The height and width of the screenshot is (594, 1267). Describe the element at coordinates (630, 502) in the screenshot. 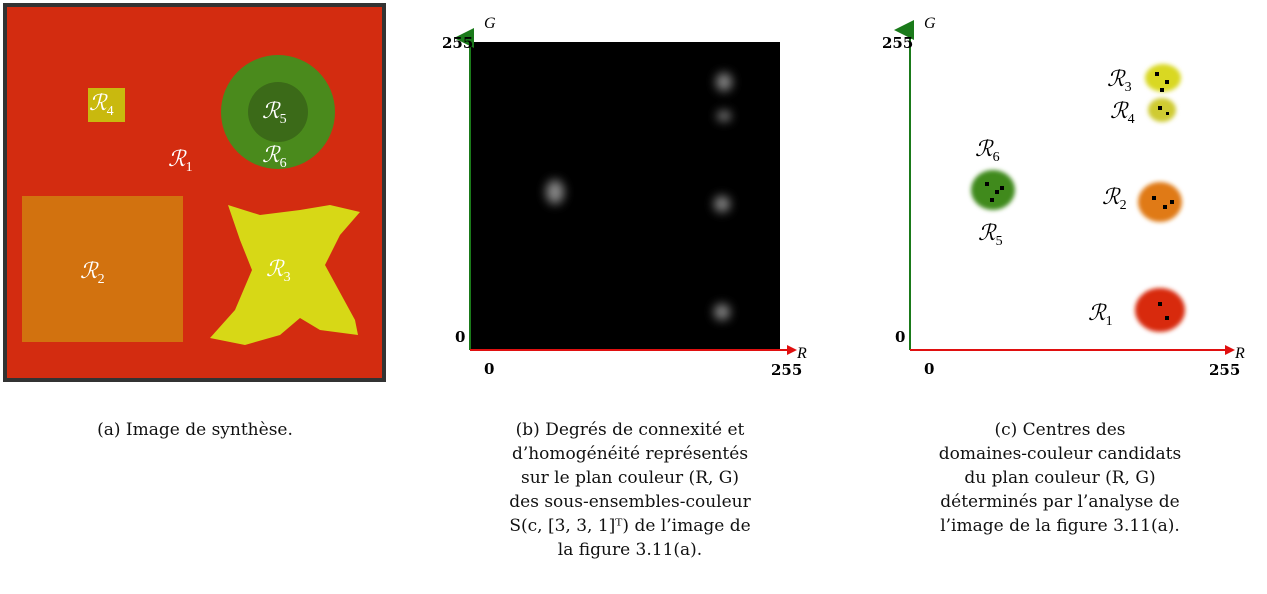

I see `caption-line: des sous-ensembles-couleur` at that location.